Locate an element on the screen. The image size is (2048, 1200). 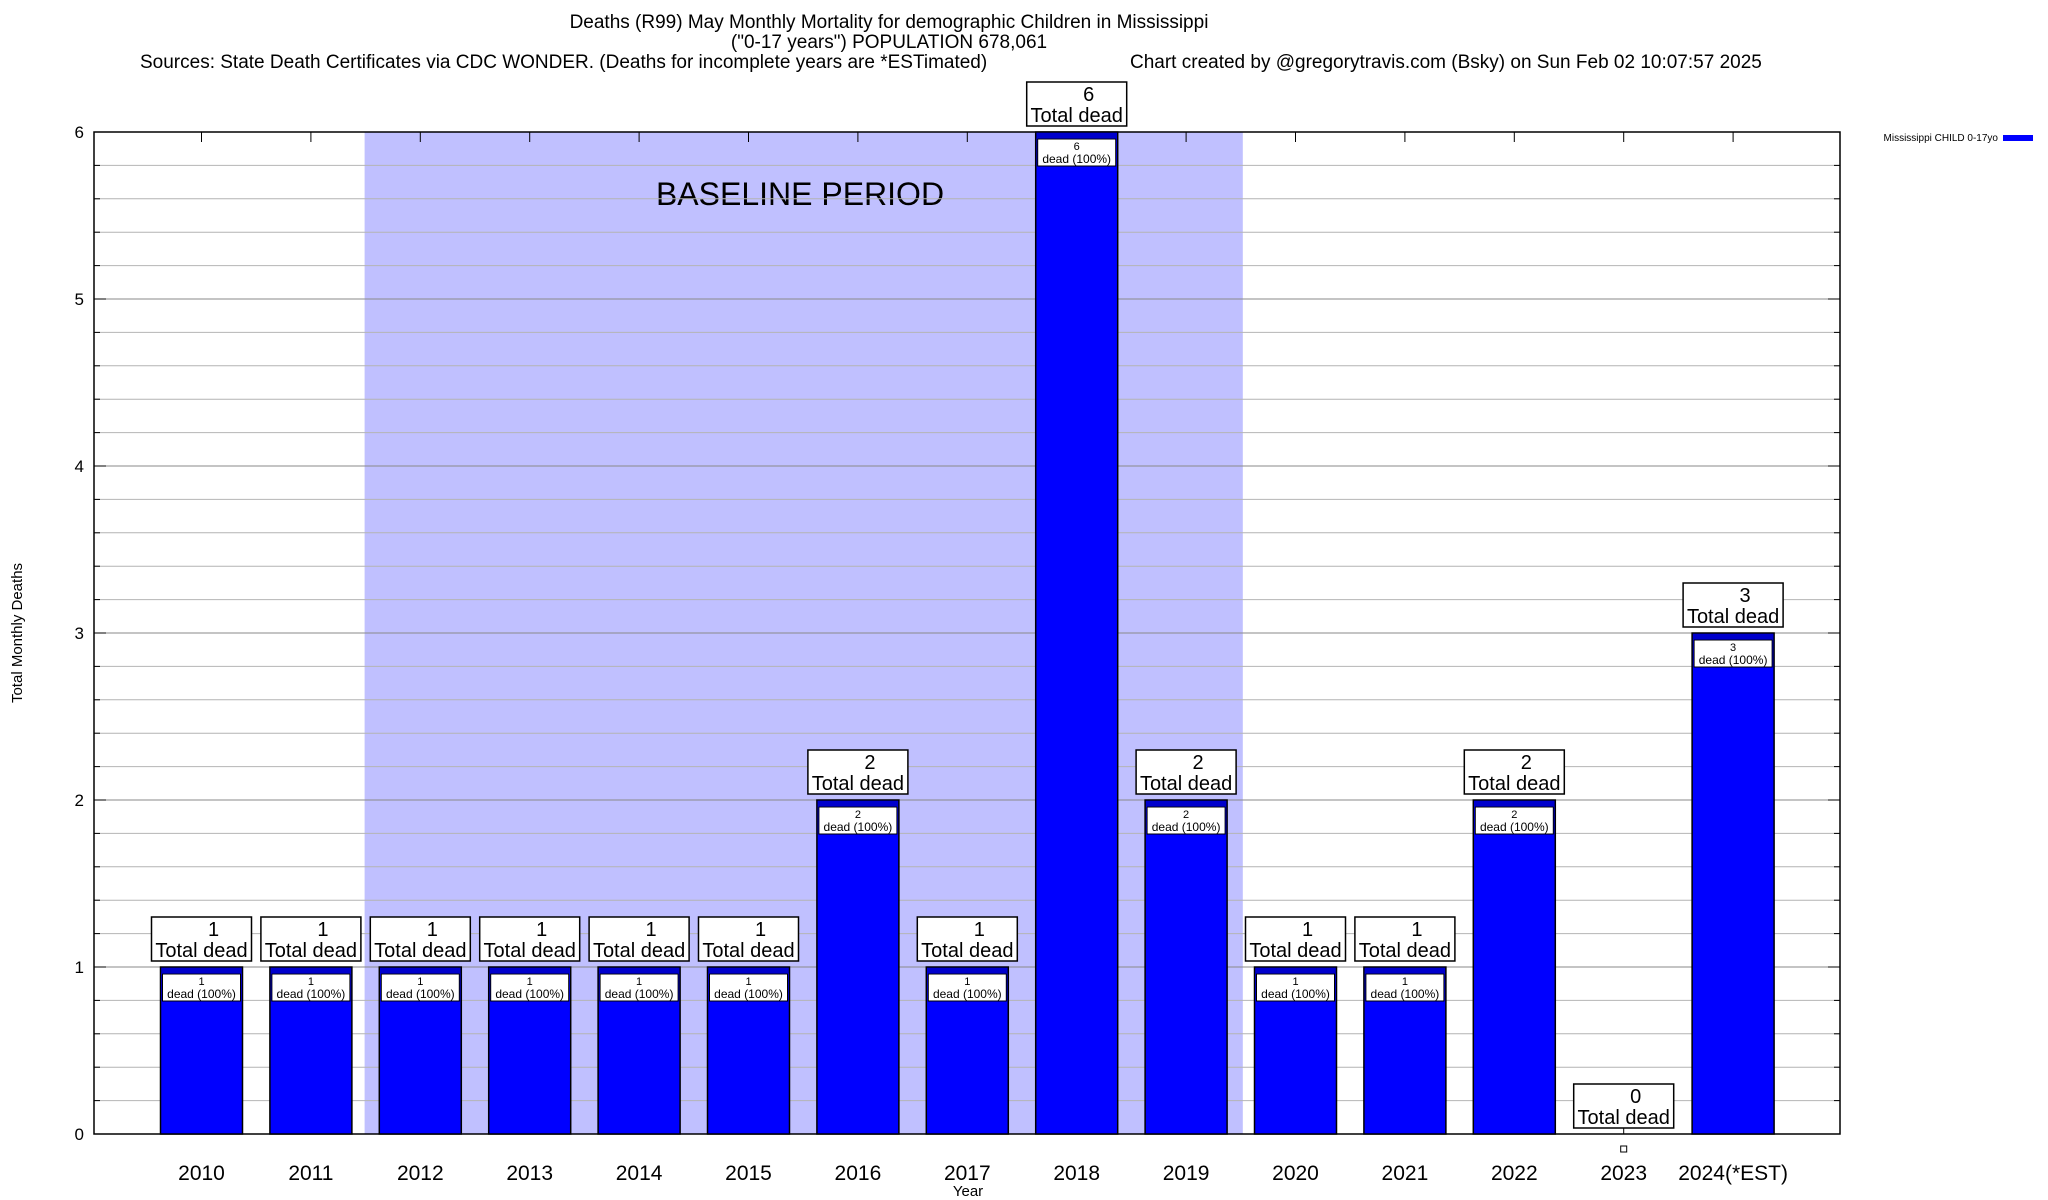
y-tick-label: 6 is located at coordinates (79, 132).